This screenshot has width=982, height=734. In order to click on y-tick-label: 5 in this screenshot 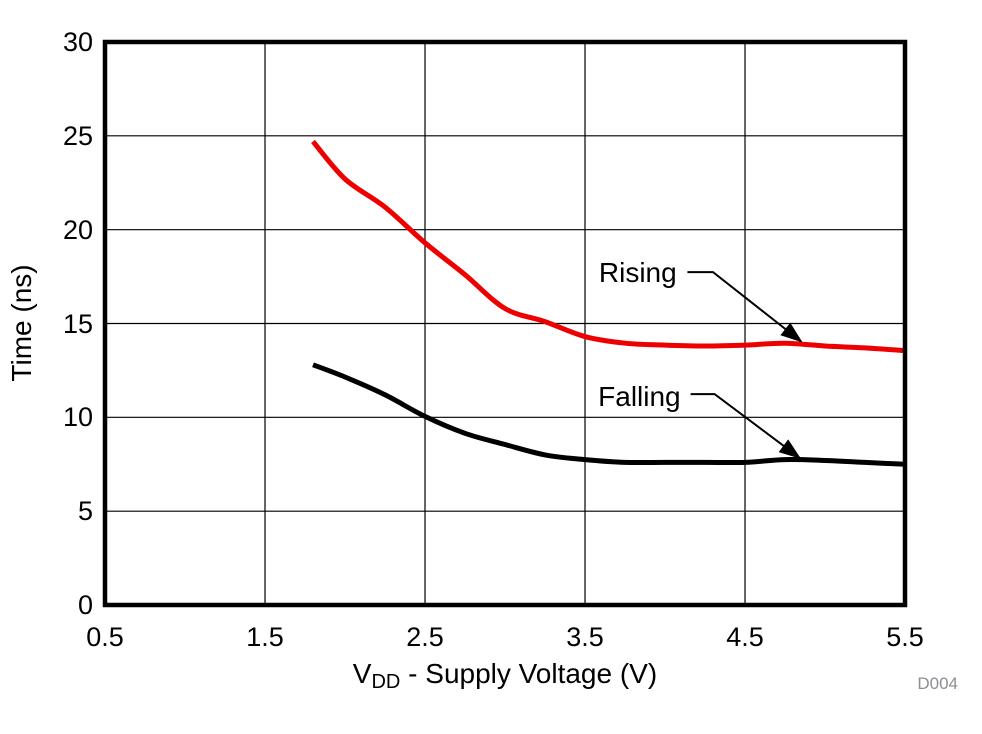, I will do `click(85, 511)`.